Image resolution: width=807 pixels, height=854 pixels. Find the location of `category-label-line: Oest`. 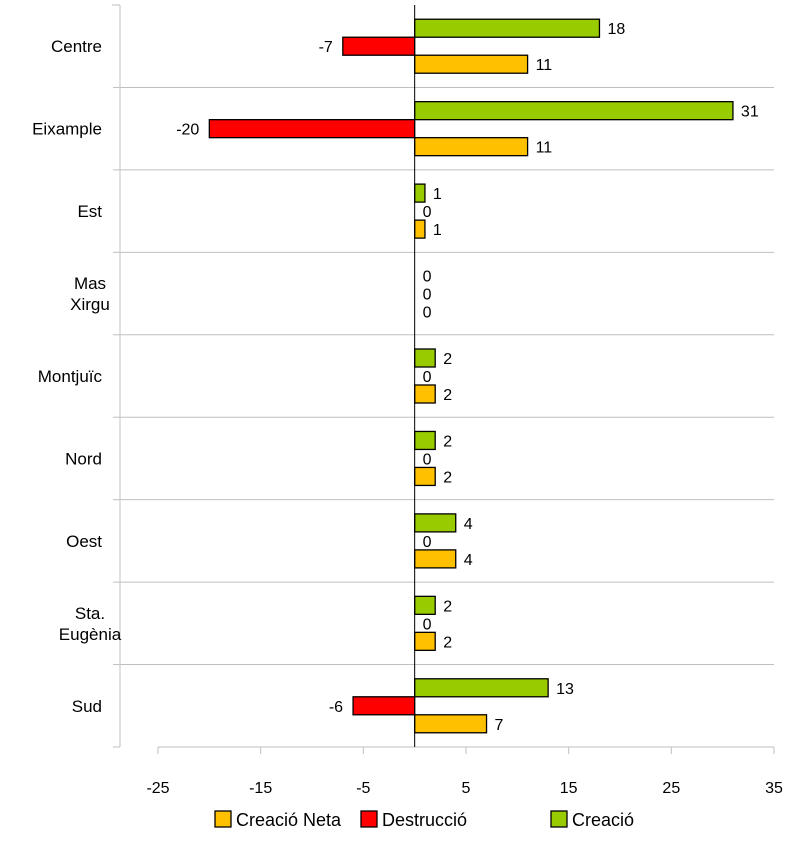

category-label-line: Oest is located at coordinates (84, 541).